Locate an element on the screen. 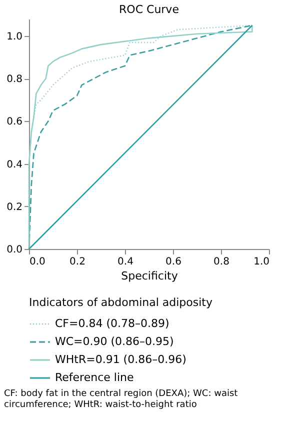 The height and width of the screenshot is (436, 287). y-tick-label: 0.8 is located at coordinates (14, 80).